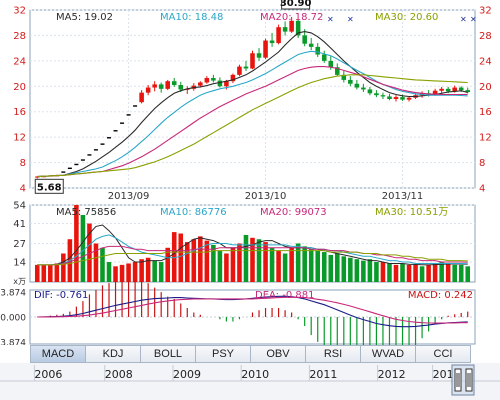  I want to click on price-ytick-left: 20, so click(19, 87).